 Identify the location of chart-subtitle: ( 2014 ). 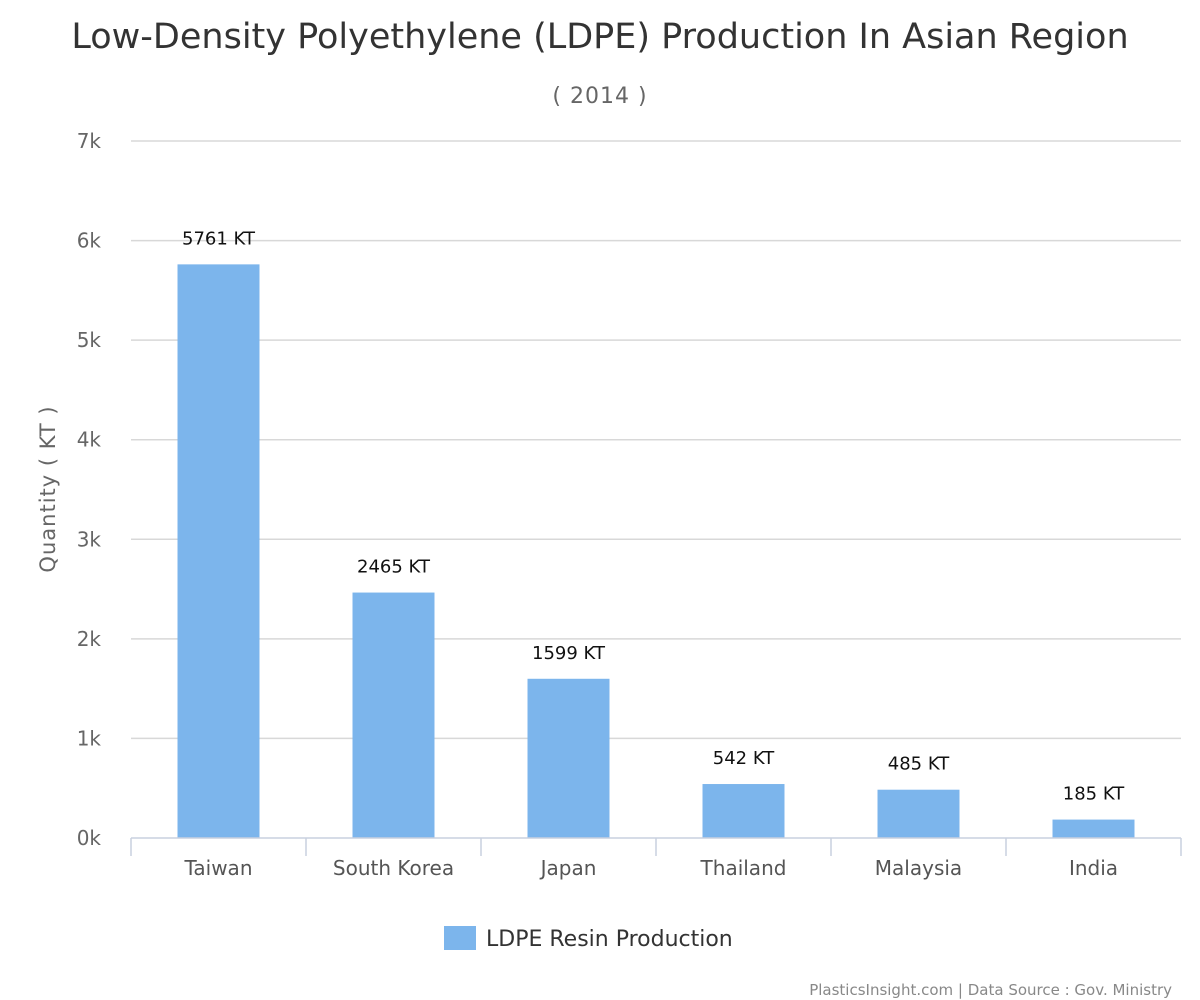
(599, 96).